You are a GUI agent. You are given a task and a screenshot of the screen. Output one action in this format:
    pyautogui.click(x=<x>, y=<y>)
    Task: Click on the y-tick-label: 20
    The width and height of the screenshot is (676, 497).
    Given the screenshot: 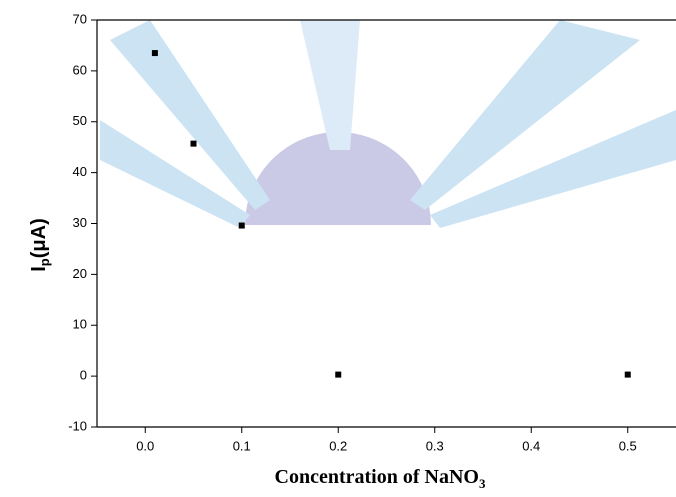 What is the action you would take?
    pyautogui.click(x=80, y=273)
    